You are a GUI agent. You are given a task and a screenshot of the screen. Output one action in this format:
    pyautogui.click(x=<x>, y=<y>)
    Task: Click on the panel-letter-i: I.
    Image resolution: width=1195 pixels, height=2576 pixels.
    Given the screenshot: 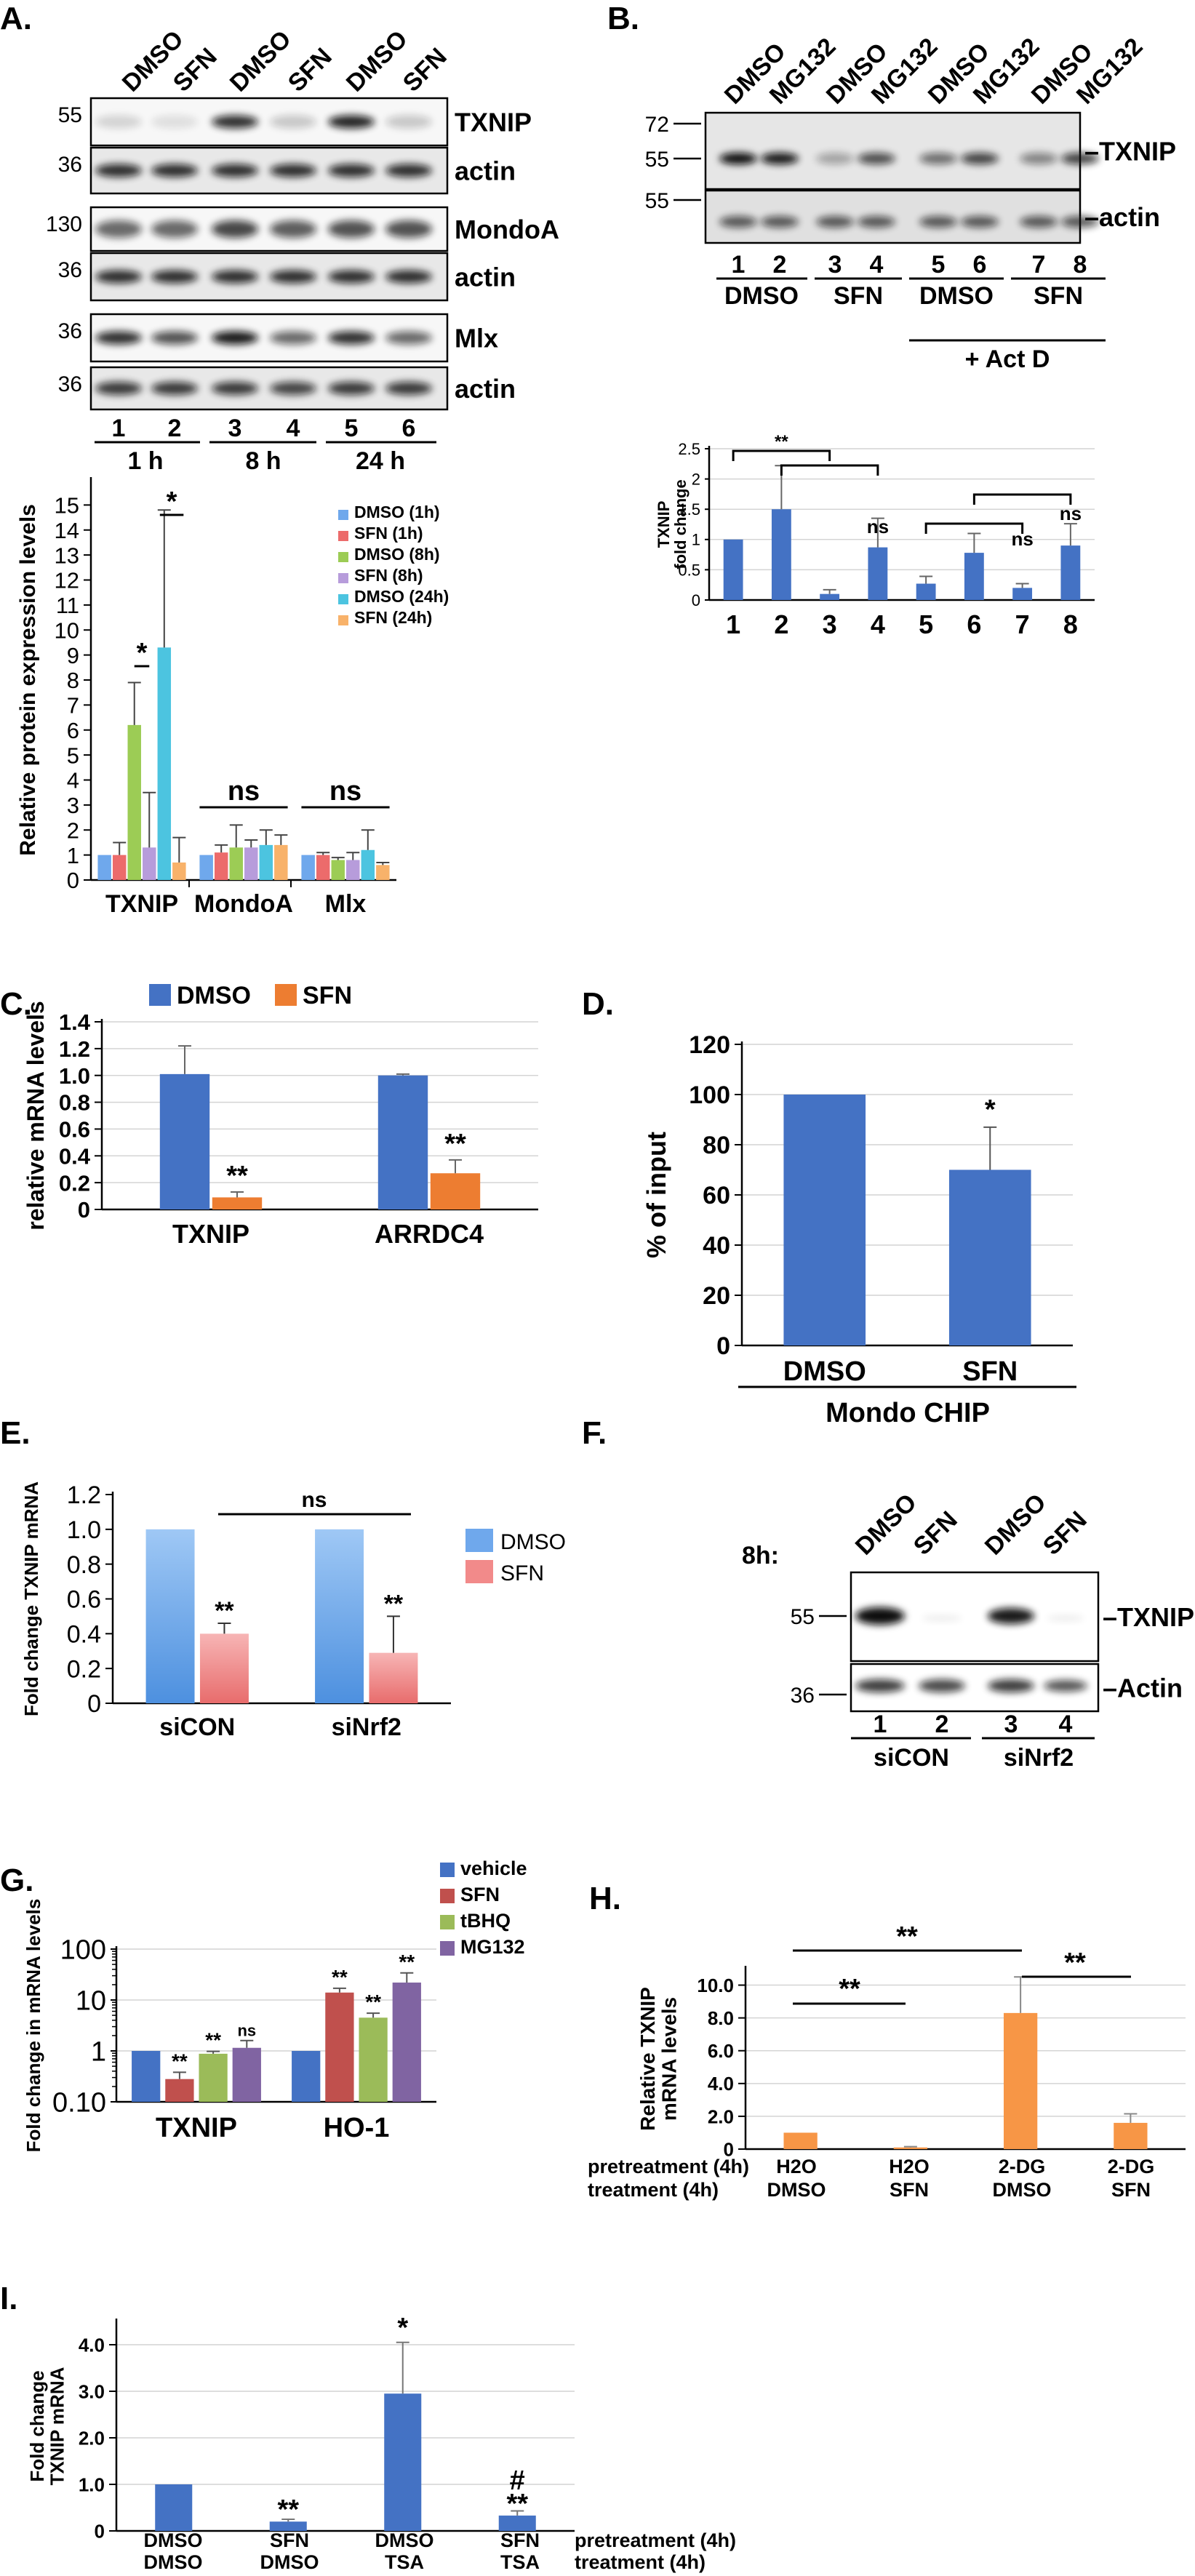 What is the action you would take?
    pyautogui.click(x=8, y=2298)
    